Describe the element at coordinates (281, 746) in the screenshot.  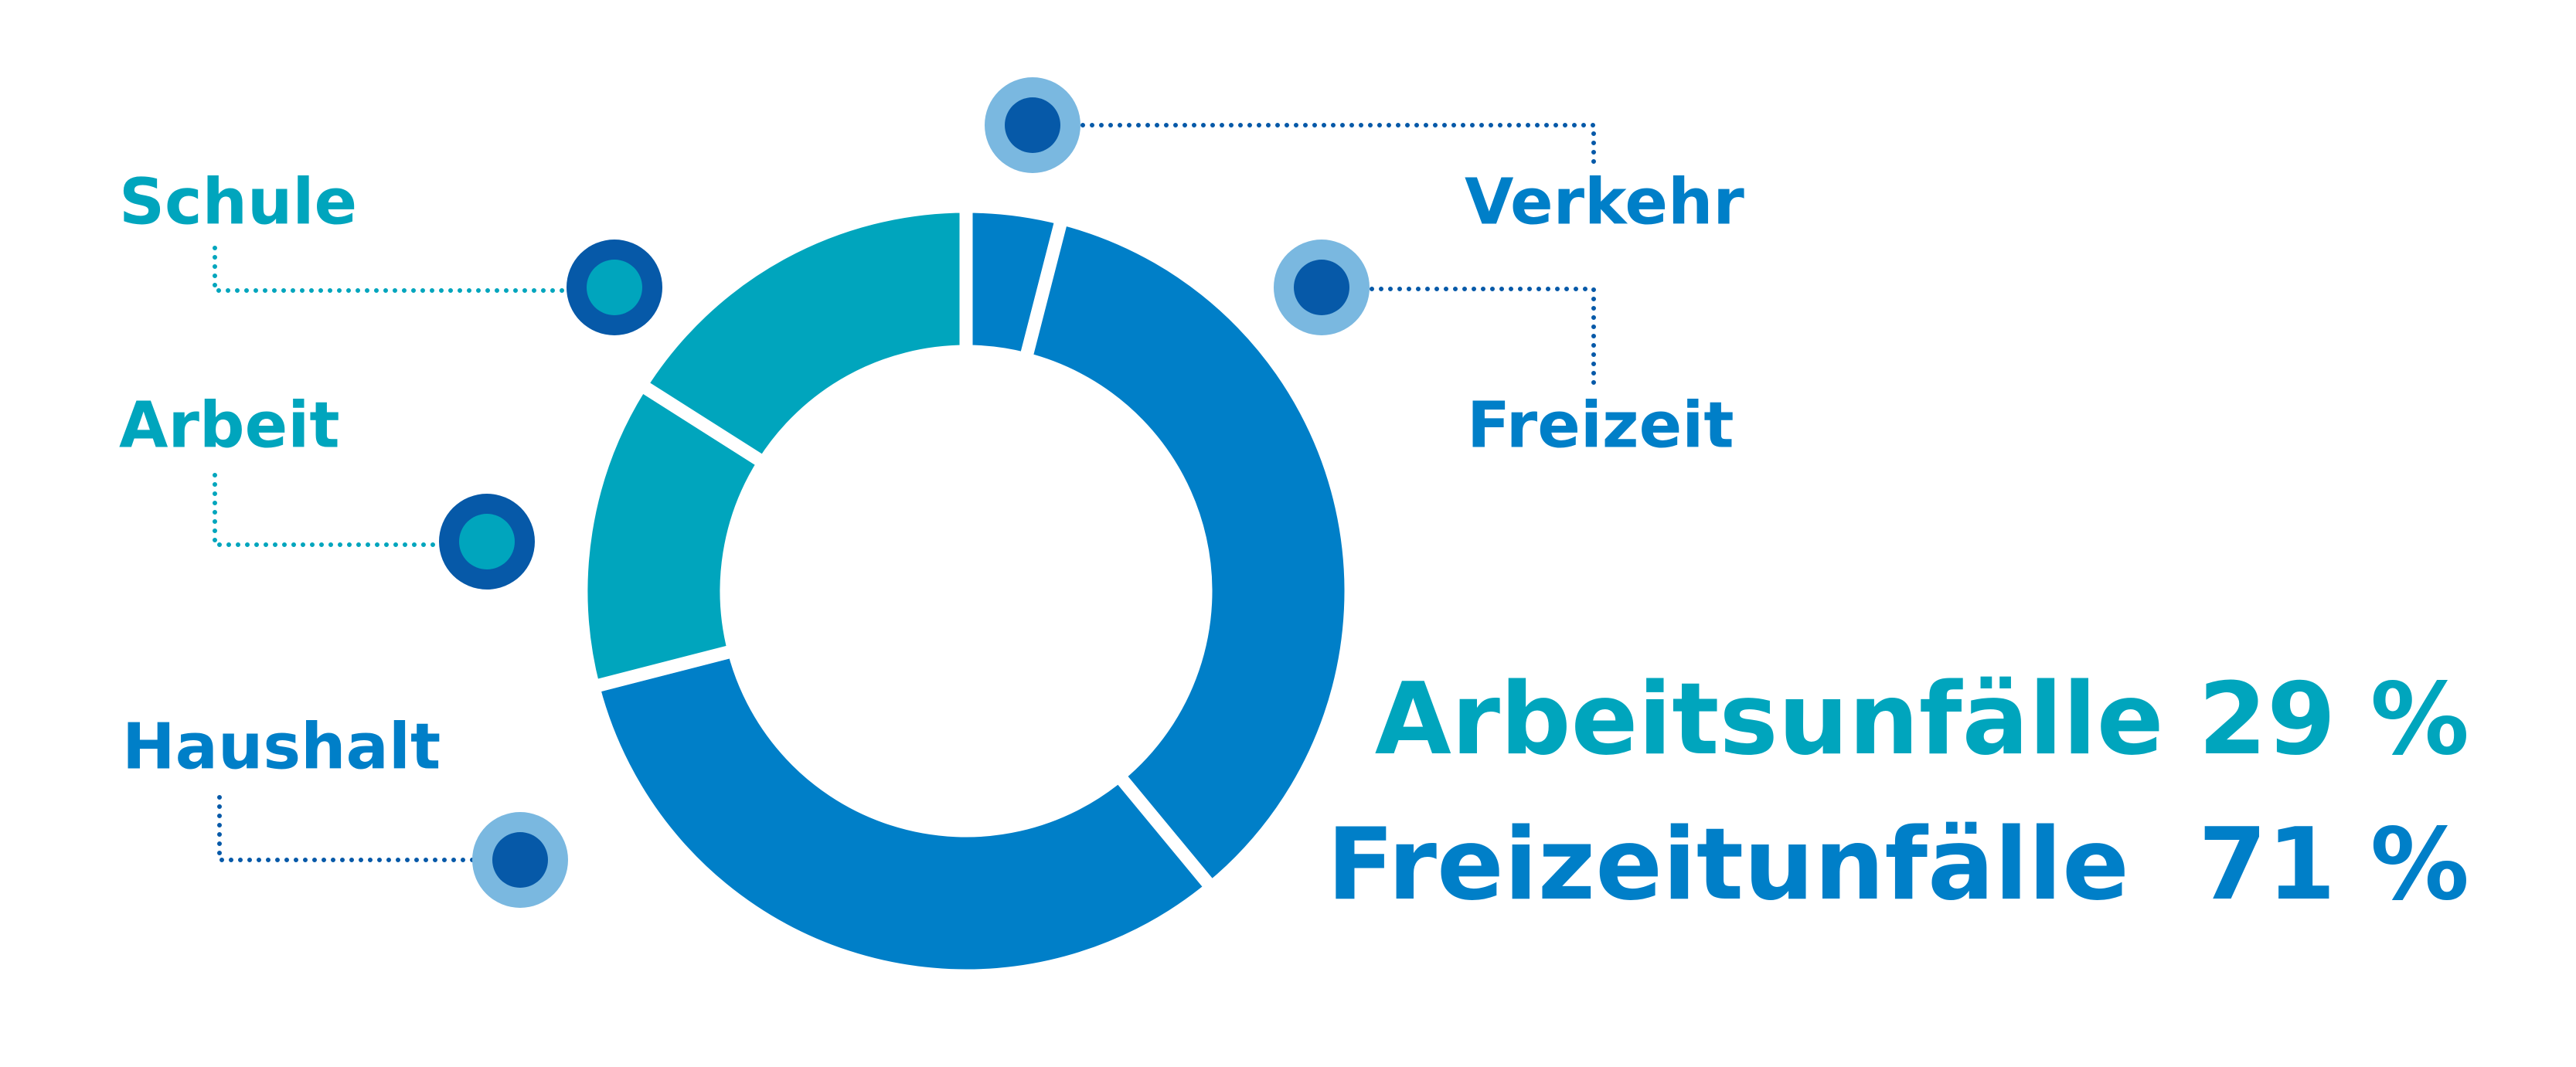
I see `category-label: Haushalt` at that location.